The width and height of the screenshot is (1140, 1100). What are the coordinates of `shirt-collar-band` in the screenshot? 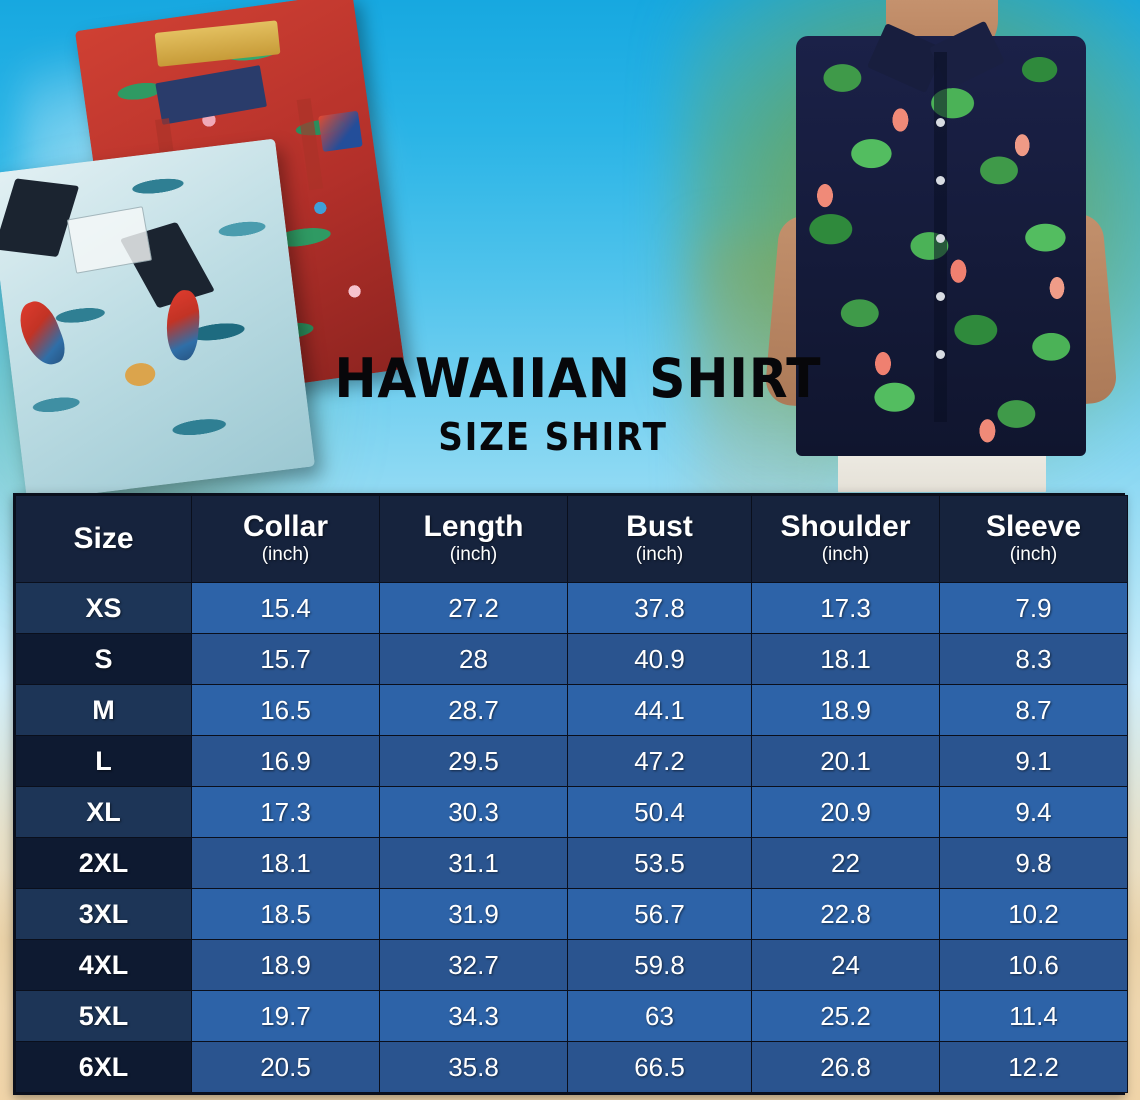 It's located at (218, 44).